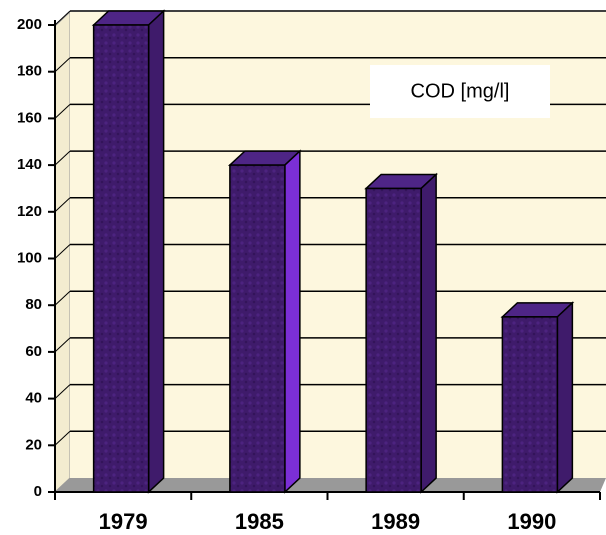 Image resolution: width=606 pixels, height=535 pixels. Describe the element at coordinates (29, 211) in the screenshot. I see `y-tick-label: 120` at that location.